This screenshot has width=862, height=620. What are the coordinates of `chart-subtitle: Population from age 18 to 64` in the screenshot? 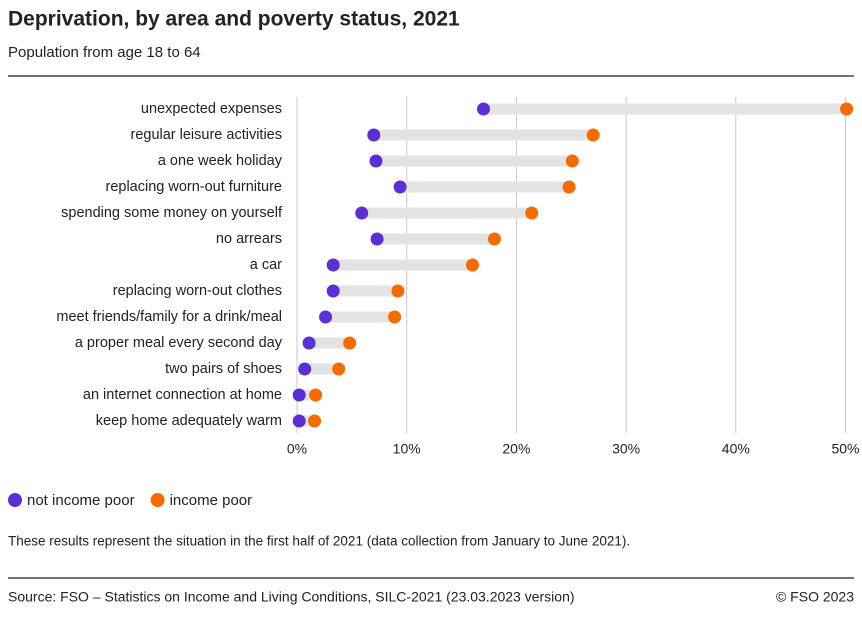 It's located at (104, 52).